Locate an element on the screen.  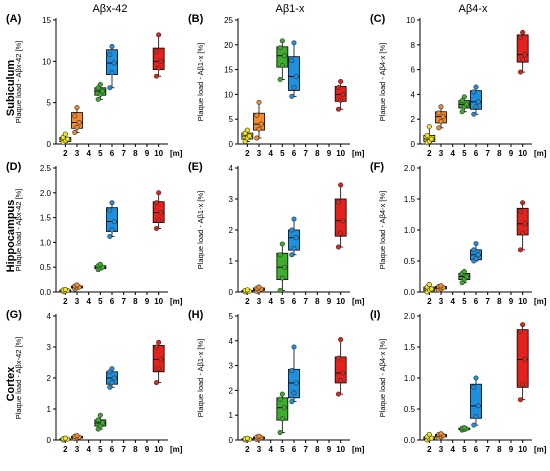
y-axis-label: Plaque load - Aβ4-x [%] is located at coordinates (382, 230).